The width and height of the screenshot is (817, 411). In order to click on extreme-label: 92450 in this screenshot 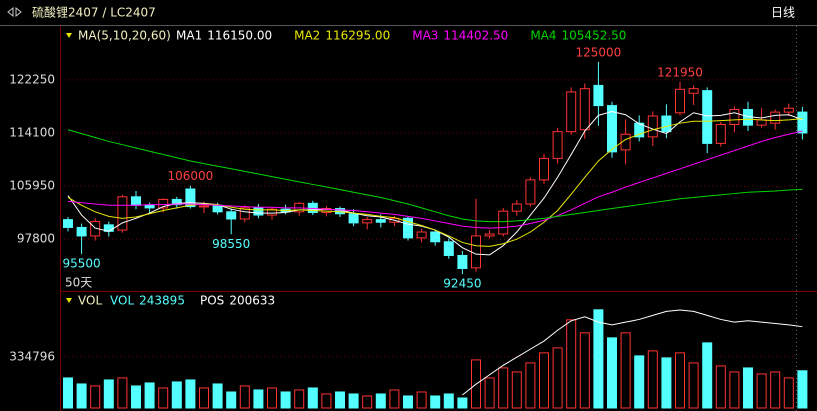, I will do `click(462, 284)`.